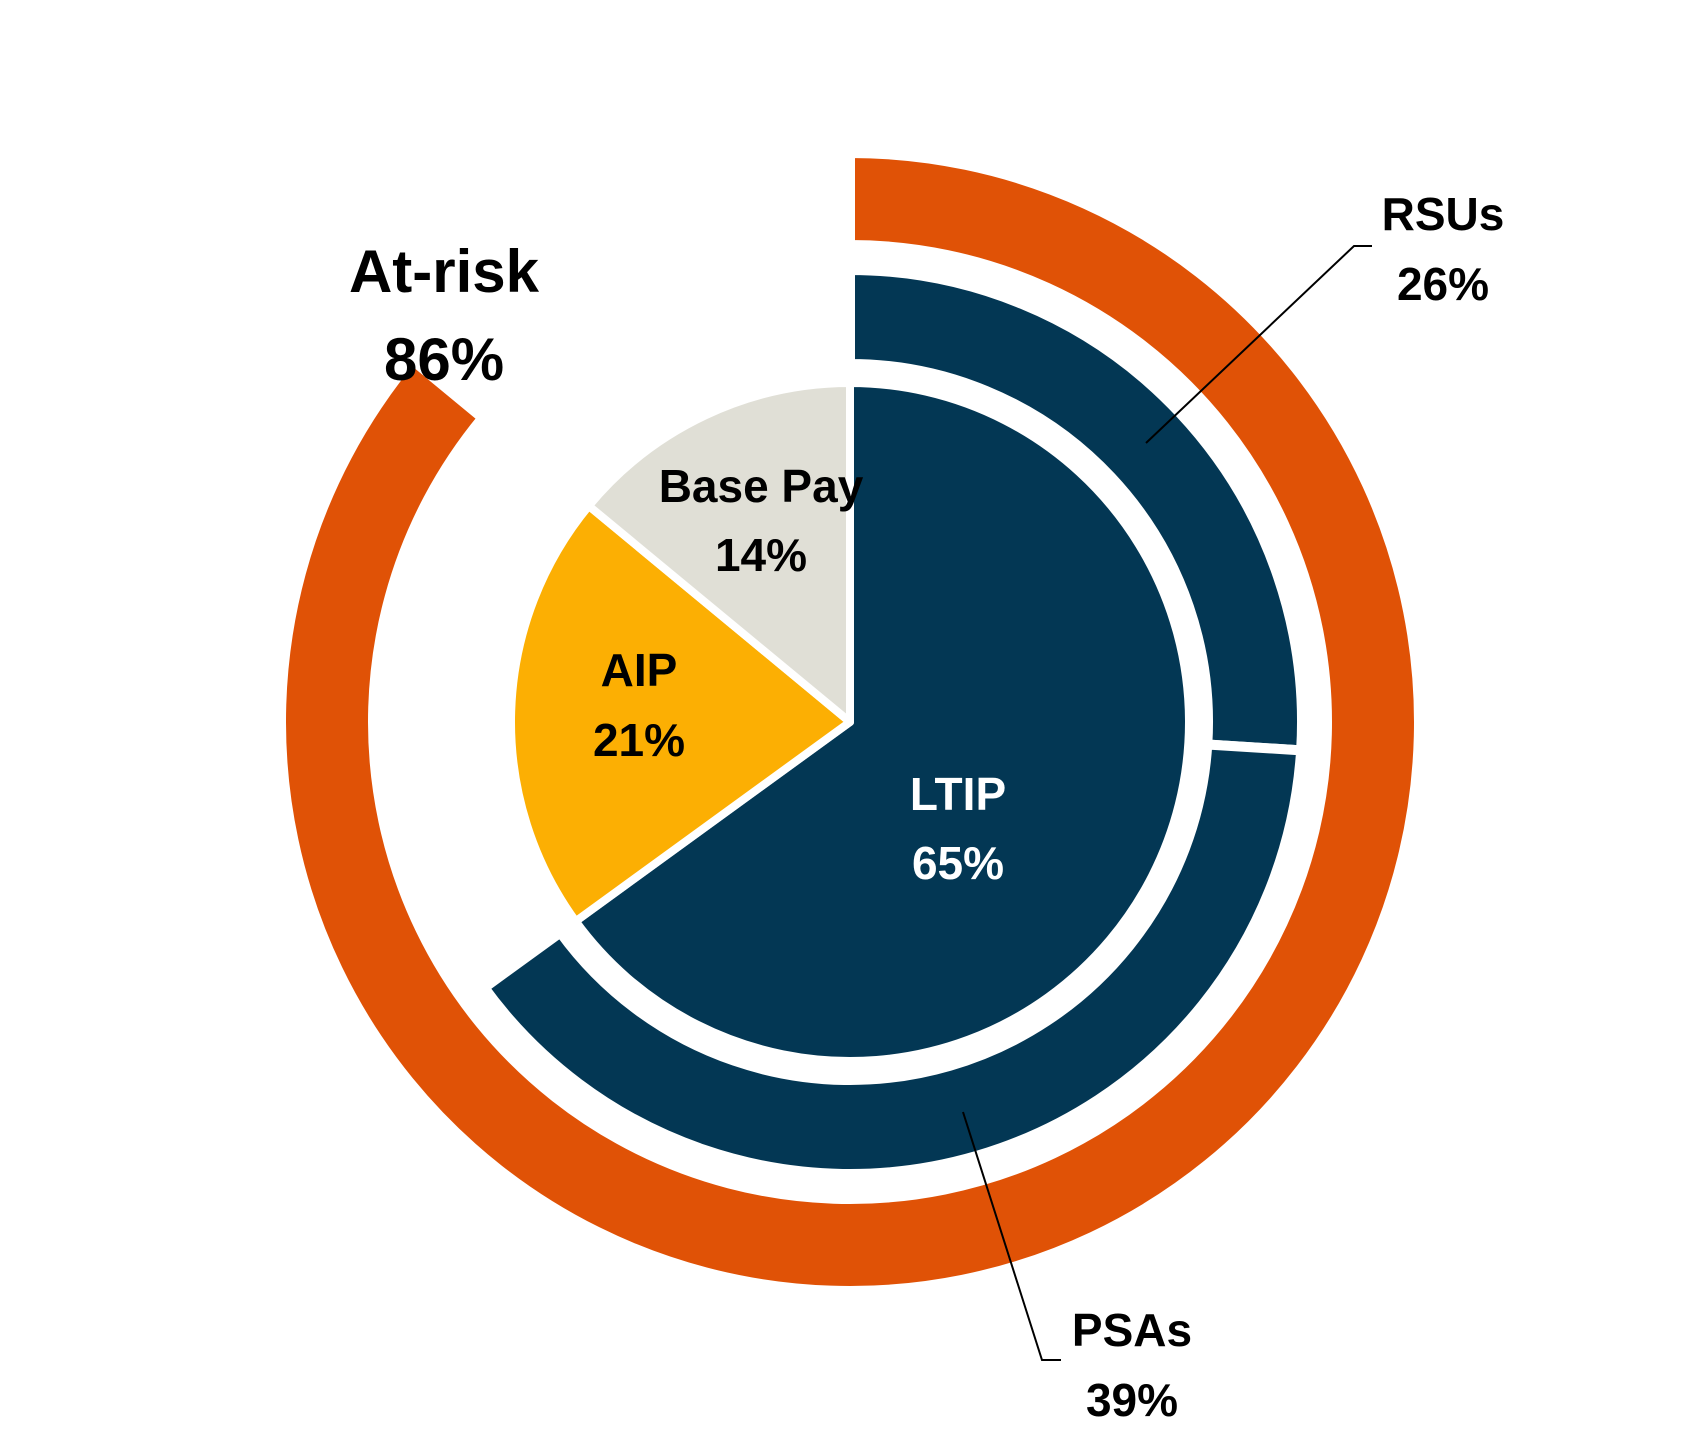 The image size is (1690, 1438). Describe the element at coordinates (1443, 284) in the screenshot. I see `value-rsus: 26%` at that location.